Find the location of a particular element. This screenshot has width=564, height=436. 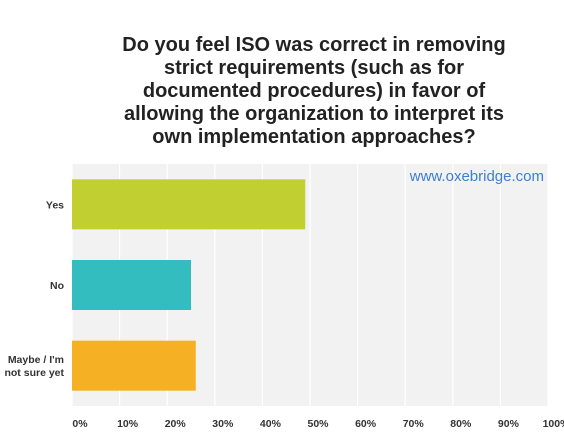

x-tick-label: 70% is located at coordinates (414, 424).